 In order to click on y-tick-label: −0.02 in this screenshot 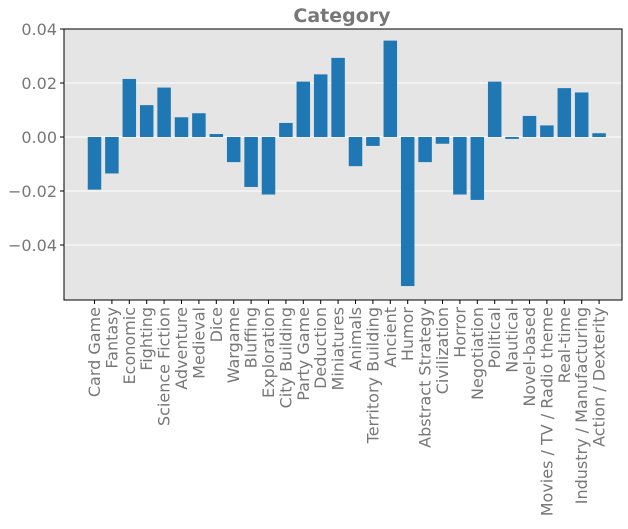, I will do `click(32, 191)`.